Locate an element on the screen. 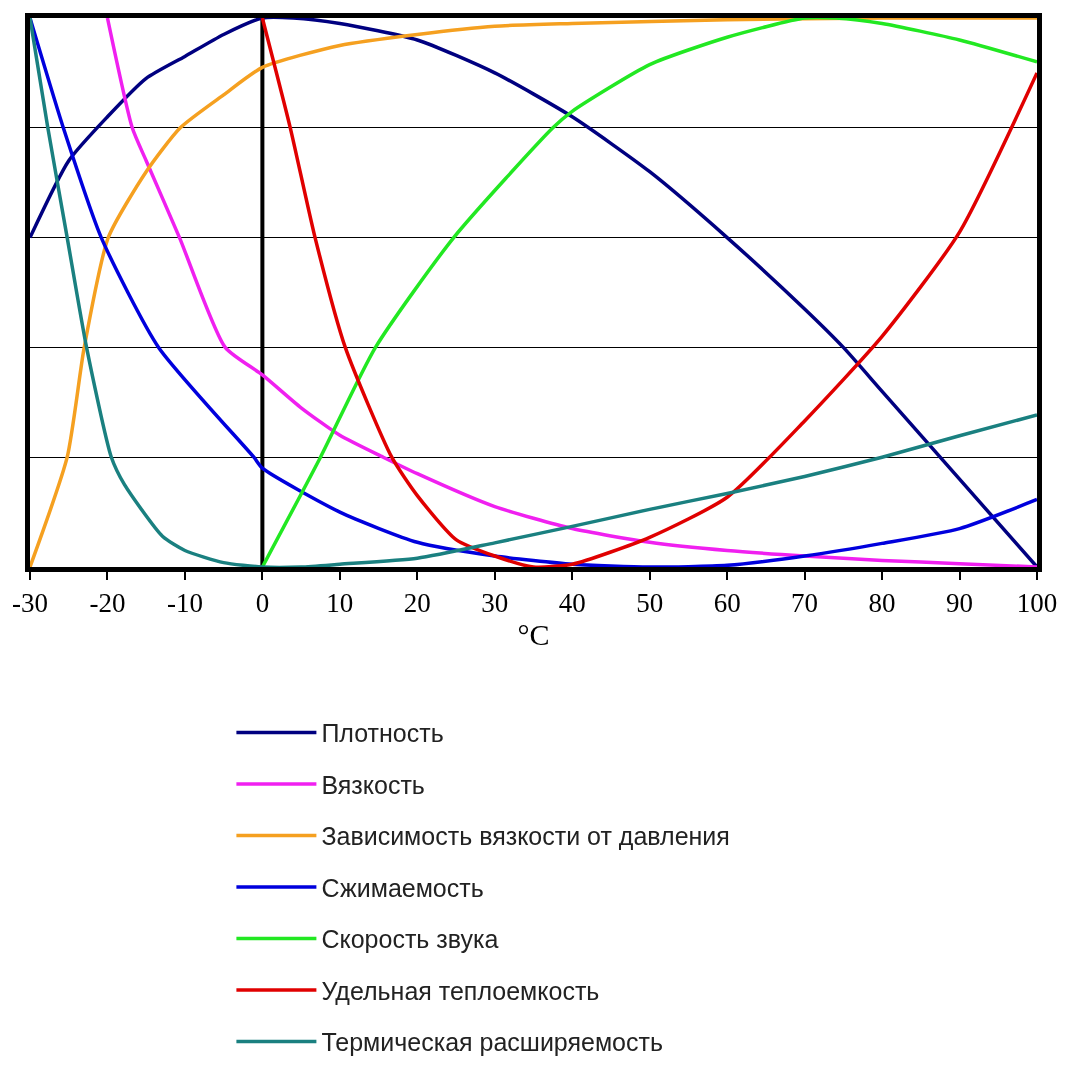  legend-label: Термическая расширяемость is located at coordinates (492, 1042).